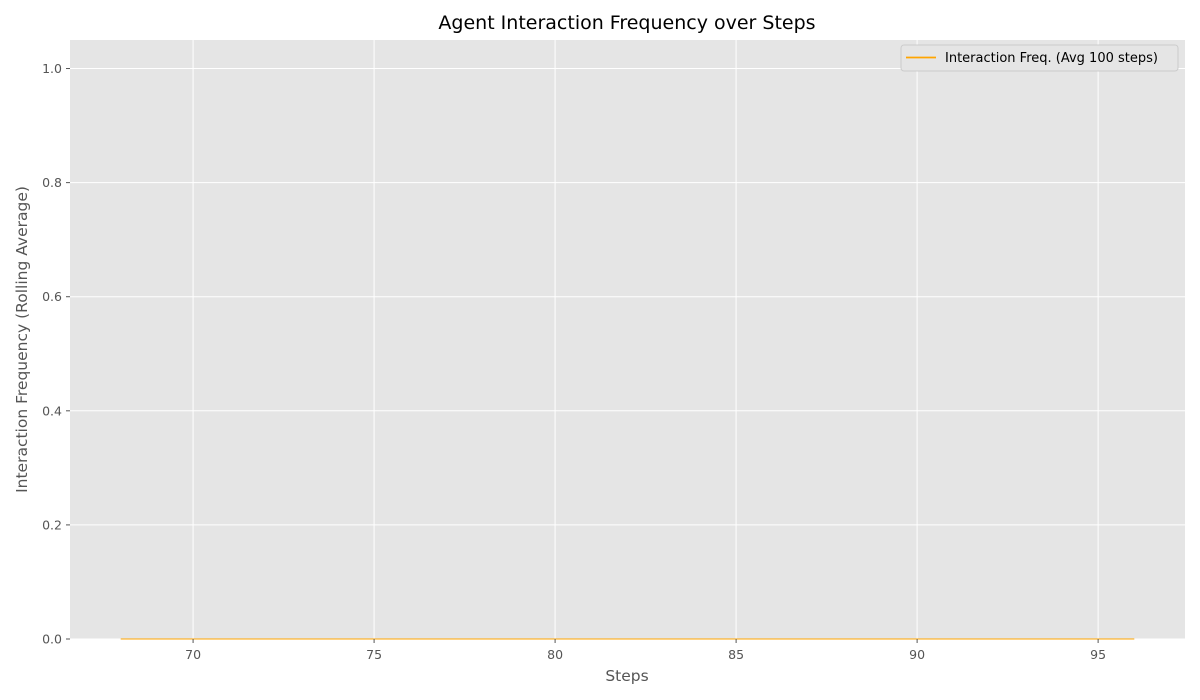 This screenshot has height=700, width=1200. What do you see at coordinates (52, 182) in the screenshot?
I see `y-tick-label: 0.8` at bounding box center [52, 182].